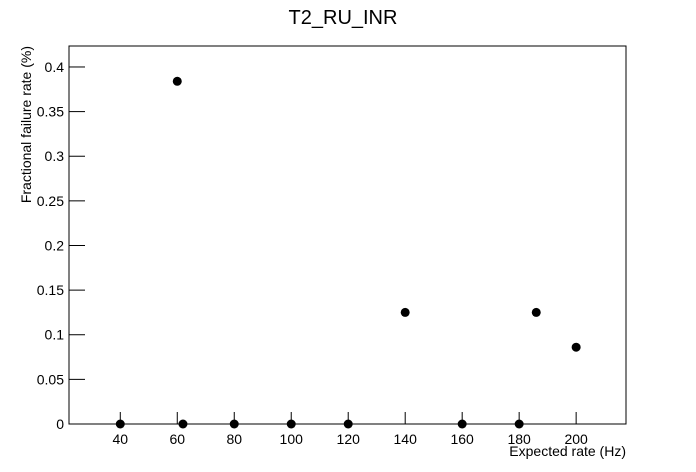  Describe the element at coordinates (349, 439) in the screenshot. I see `x-tick-label: 120` at that location.